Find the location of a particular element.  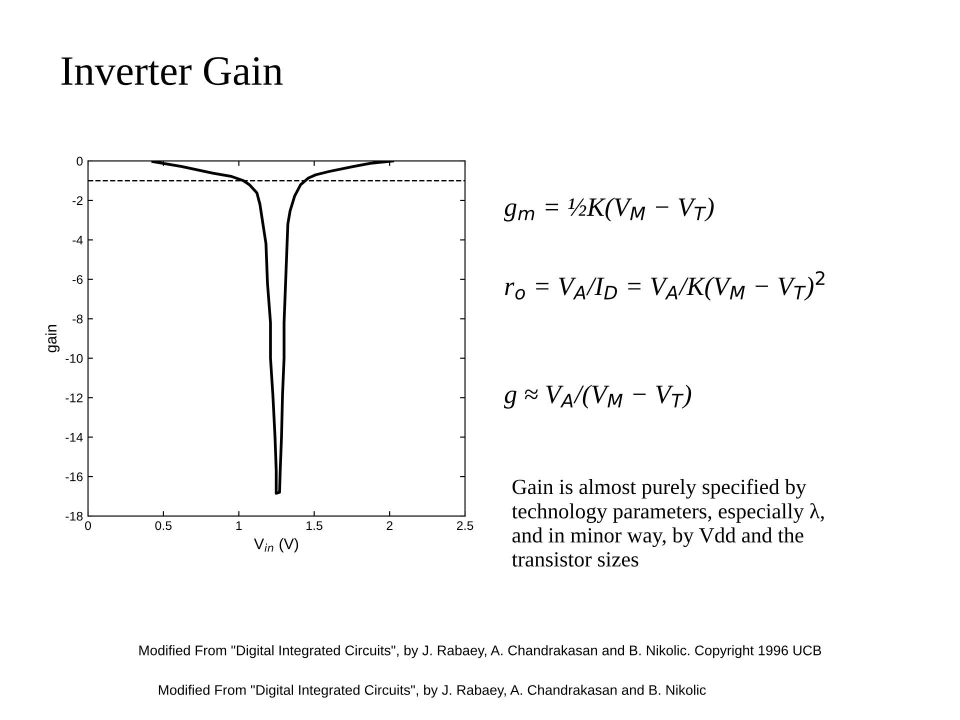

text: Modified From "Digital Integrated Circuits", by J. Rabaey, A. Chandrakasan and B. Nikolic. Copyright 1996 UCB is located at coordinates (480, 651).